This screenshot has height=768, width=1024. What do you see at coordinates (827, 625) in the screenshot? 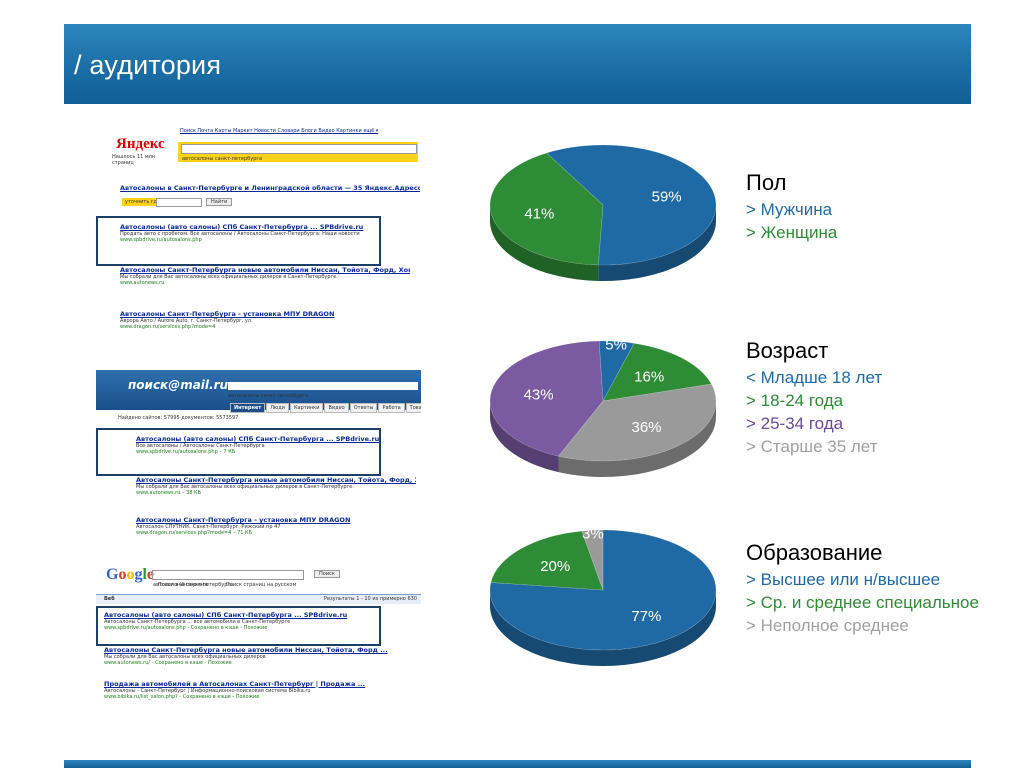
I see `legend-item: > Неполное среднее` at bounding box center [827, 625].